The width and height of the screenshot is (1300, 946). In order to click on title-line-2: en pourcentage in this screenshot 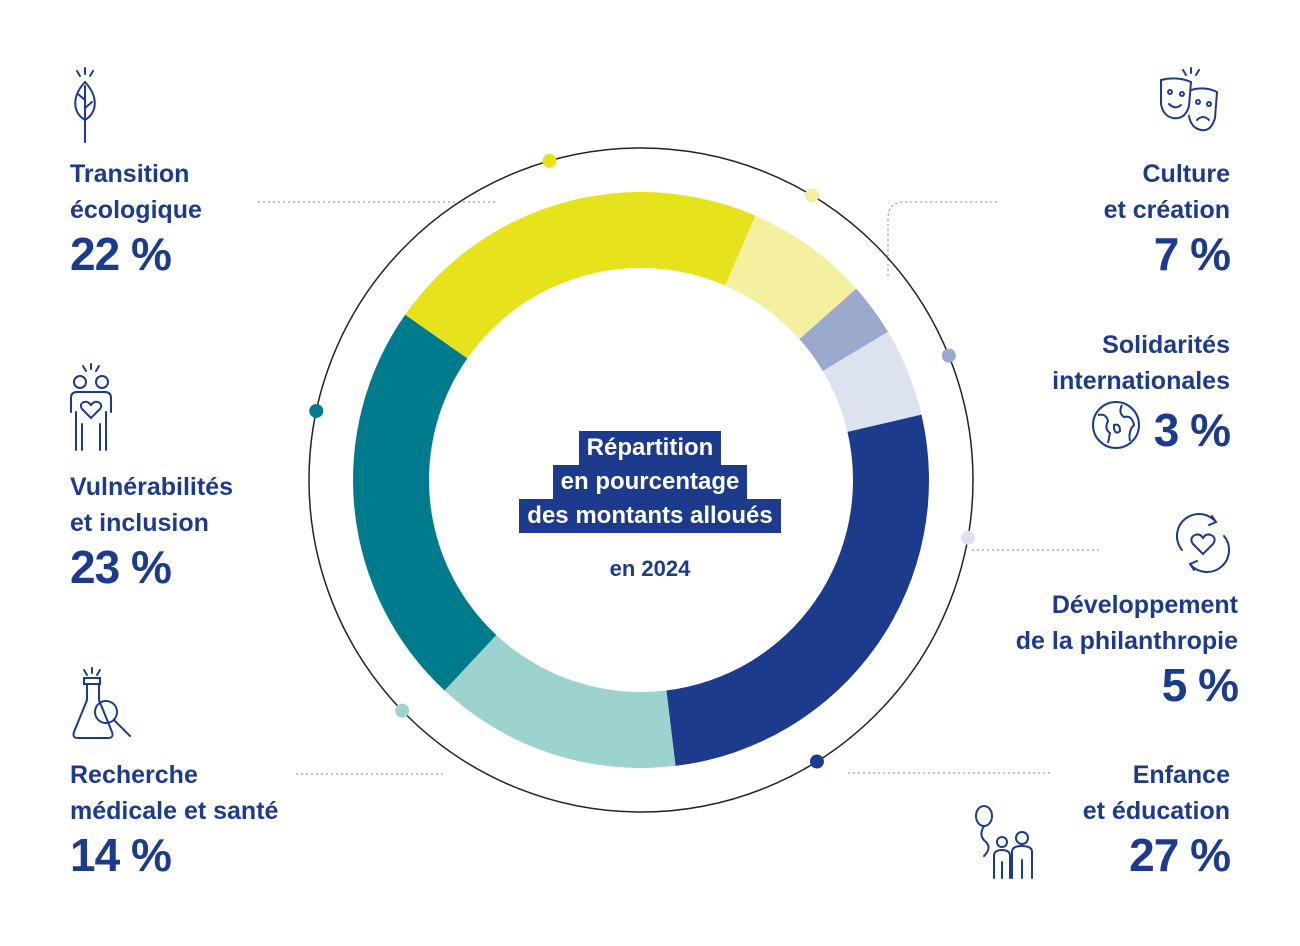, I will do `click(650, 482)`.